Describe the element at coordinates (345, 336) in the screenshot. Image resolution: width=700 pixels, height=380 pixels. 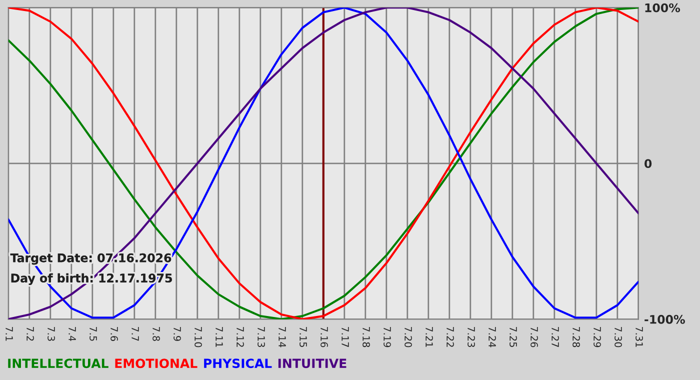
I see `x-tick-label: 7.17` at that location.